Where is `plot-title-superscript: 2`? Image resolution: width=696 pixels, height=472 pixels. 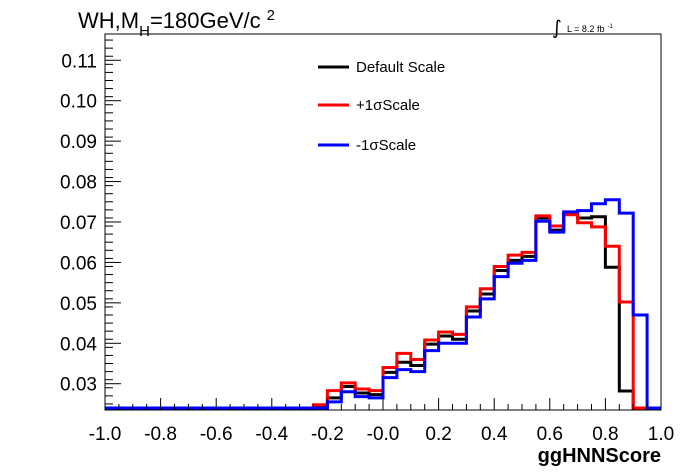
plot-title-superscript: 2 is located at coordinates (271, 15).